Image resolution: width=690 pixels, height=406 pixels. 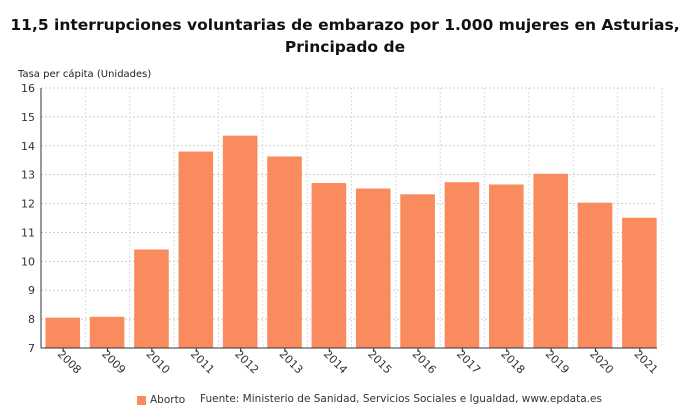 What do you see at coordinates (550, 260) in the screenshot?
I see `bar-2019` at bounding box center [550, 260].